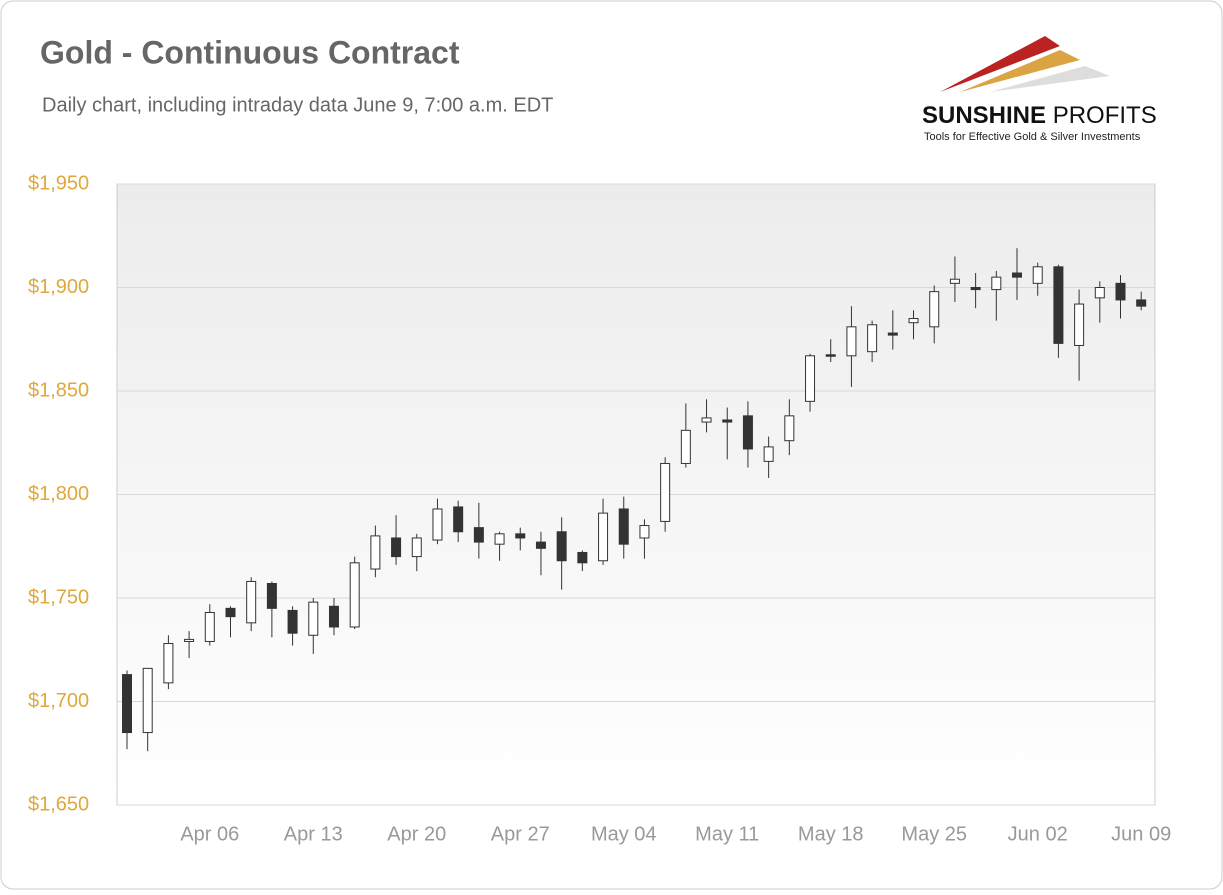 The image size is (1223, 895). Describe the element at coordinates (250, 52) in the screenshot. I see `chart-title: Gold - Continuous Contract` at that location.